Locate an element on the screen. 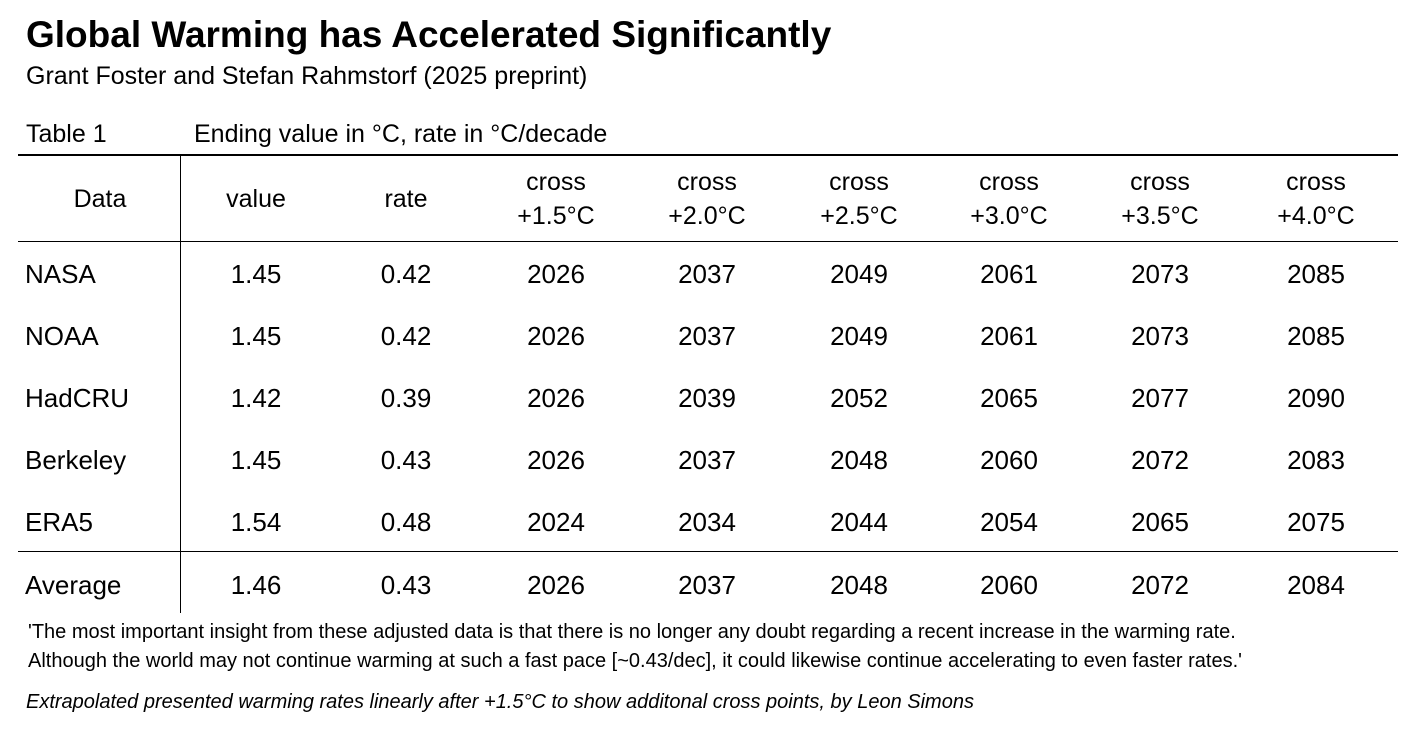 The image size is (1412, 729). column-divider is located at coordinates (180, 384).